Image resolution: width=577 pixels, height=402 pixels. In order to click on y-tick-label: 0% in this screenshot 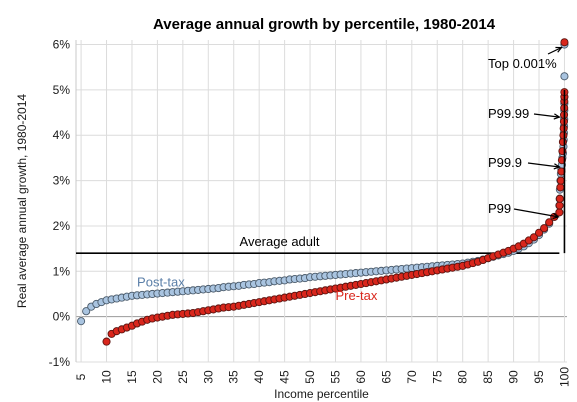, I will do `click(62, 317)`.